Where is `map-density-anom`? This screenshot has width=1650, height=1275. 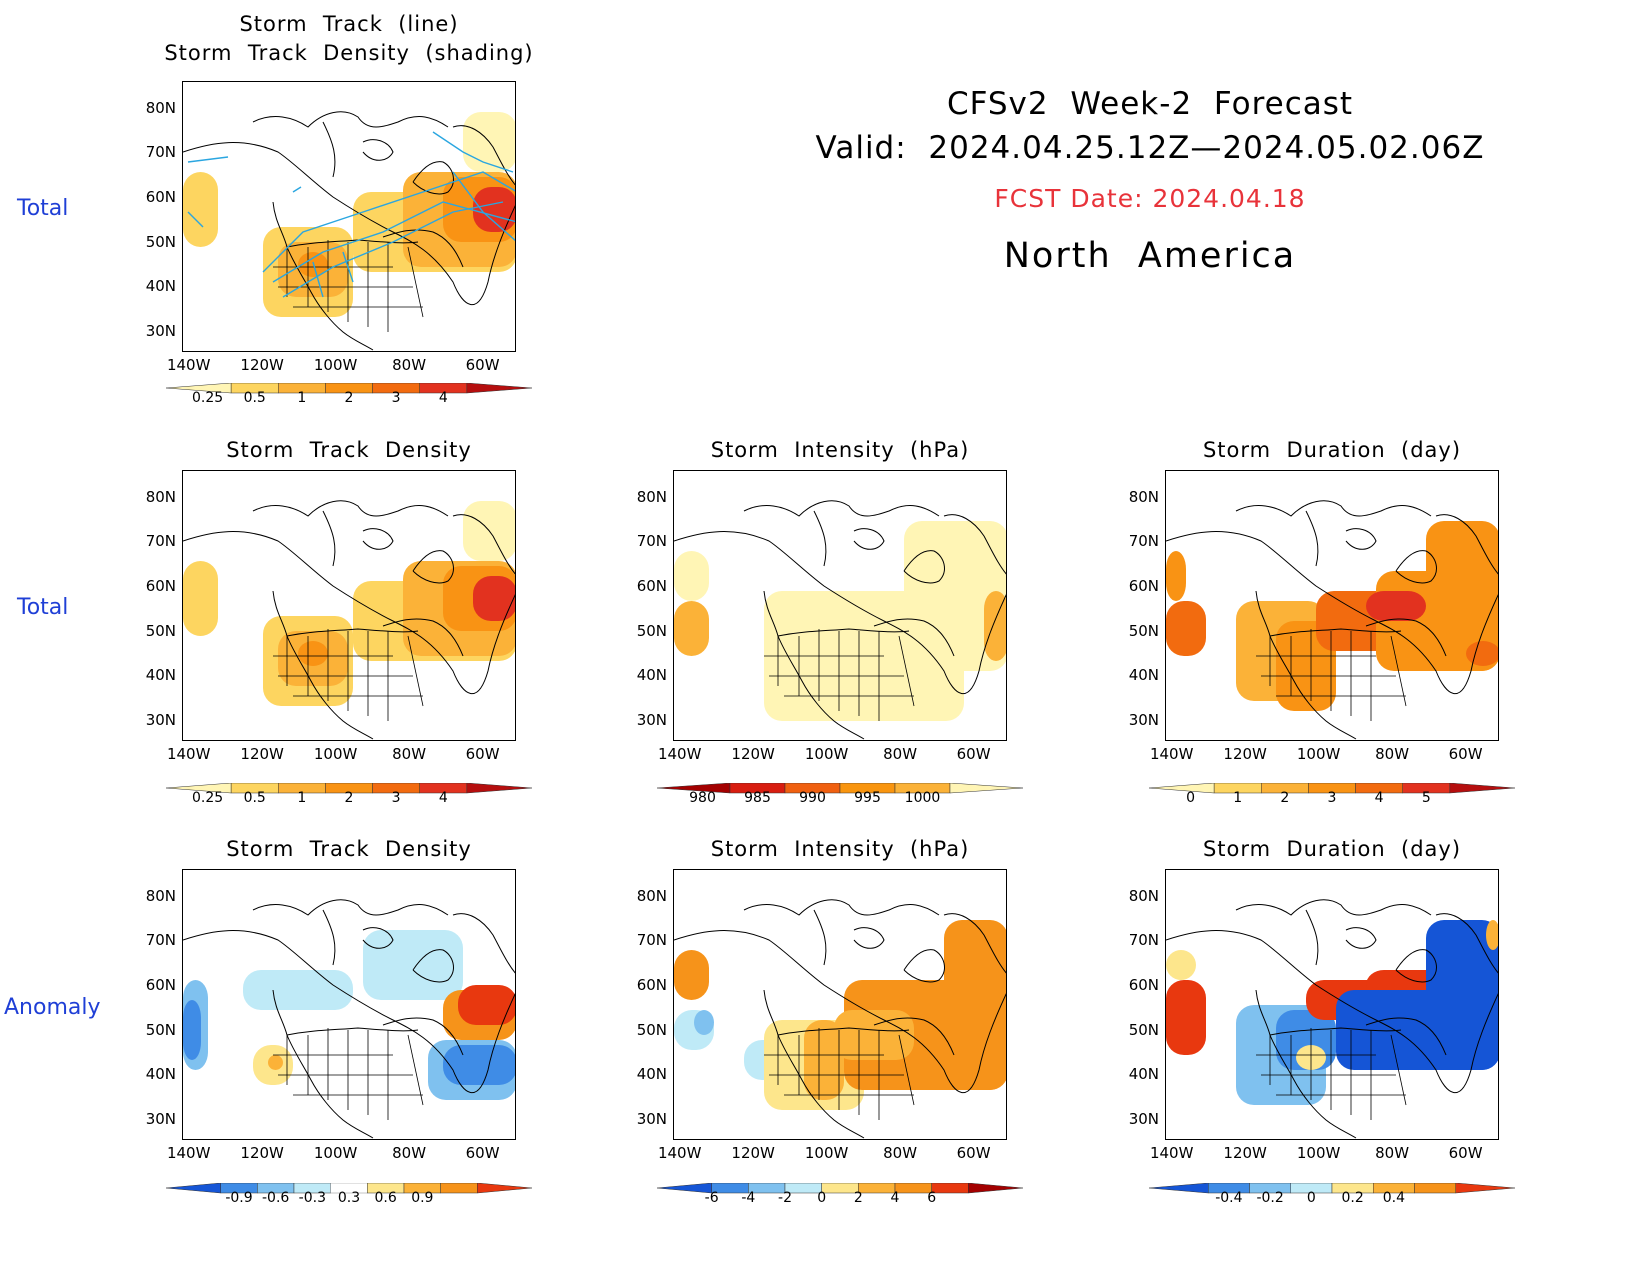
map-density-anom is located at coordinates (349, 1004).